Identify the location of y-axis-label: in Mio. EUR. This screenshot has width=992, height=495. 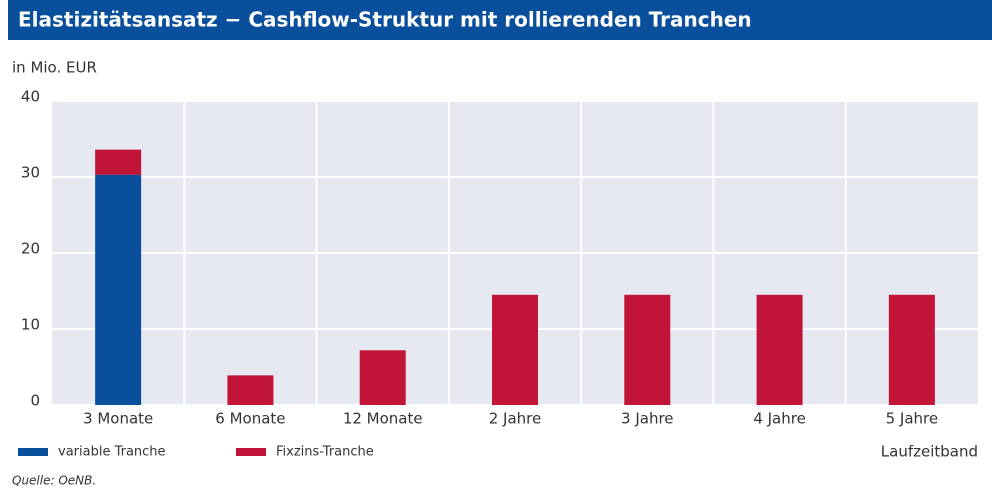
(54, 68).